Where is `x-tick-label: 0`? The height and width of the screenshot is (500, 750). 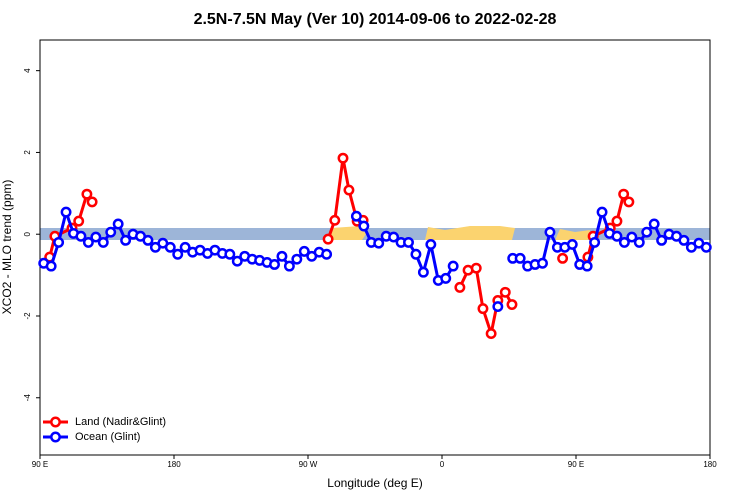 x-tick-label: 0 is located at coordinates (442, 464).